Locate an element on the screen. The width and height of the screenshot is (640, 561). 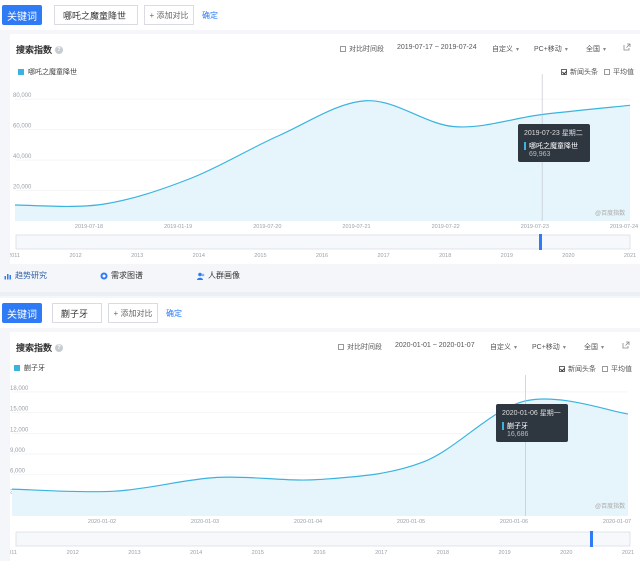
target-icon is located at coordinates (104, 275).